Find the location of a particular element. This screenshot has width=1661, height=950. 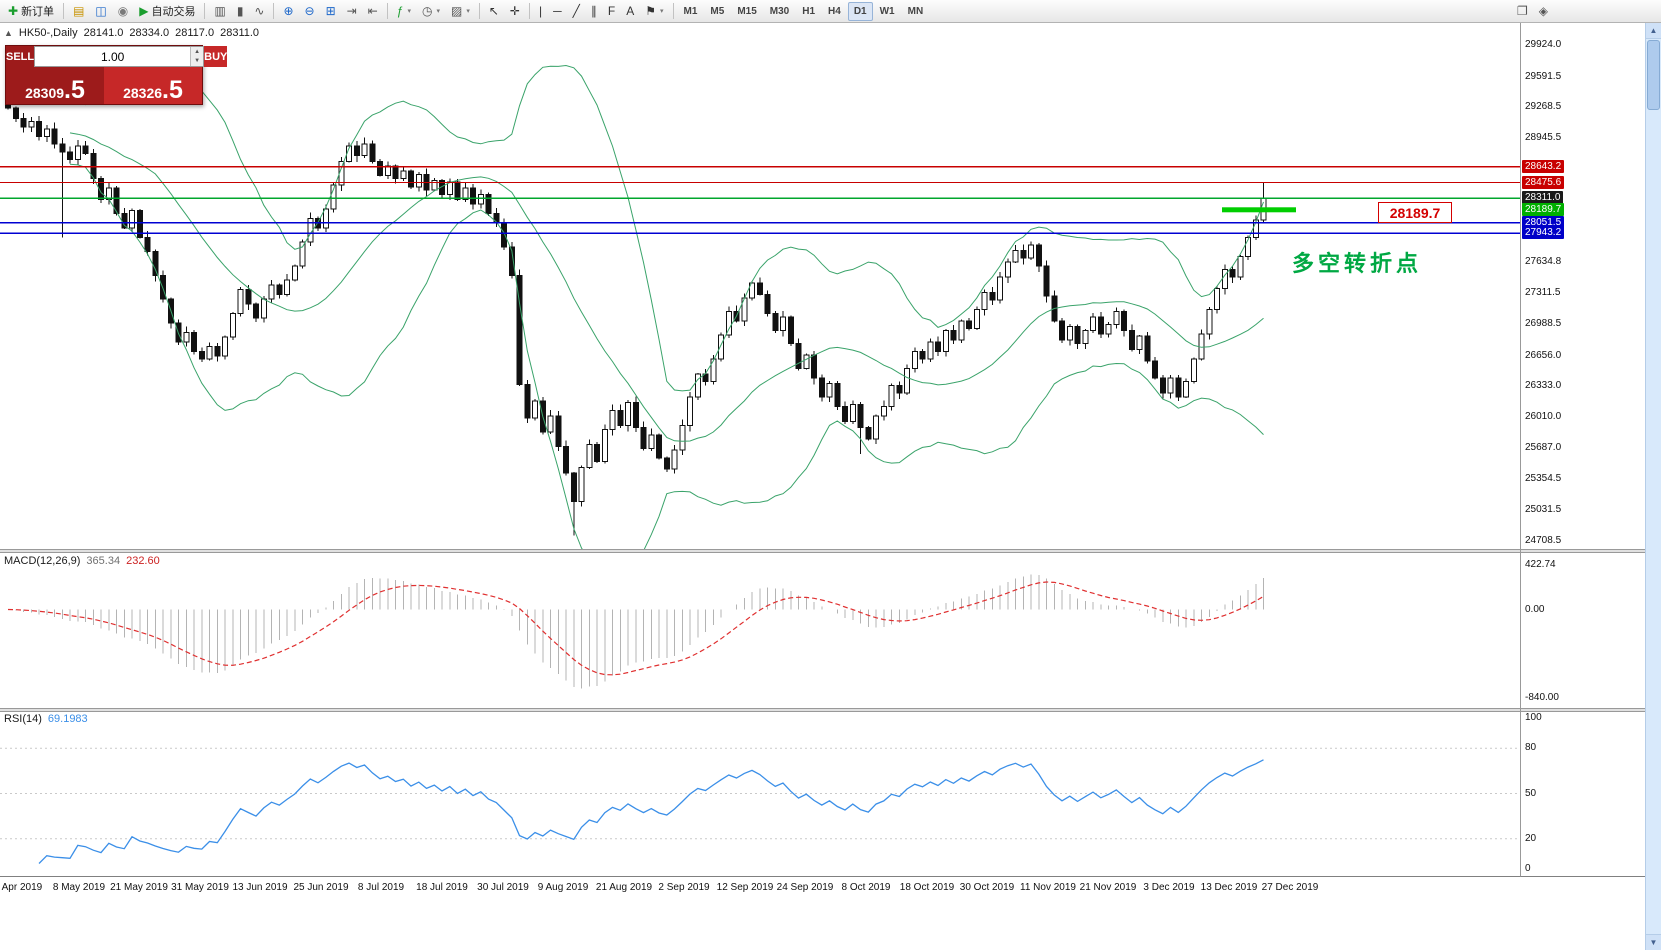

trendline-button: ╱ is located at coordinates (576, 11).